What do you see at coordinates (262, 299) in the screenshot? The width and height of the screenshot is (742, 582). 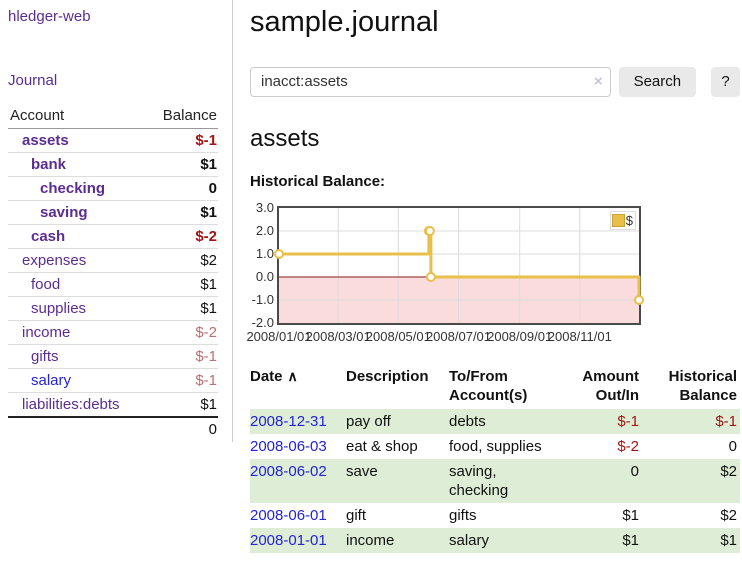 I see `y-axis-tick-label: -1.0` at bounding box center [262, 299].